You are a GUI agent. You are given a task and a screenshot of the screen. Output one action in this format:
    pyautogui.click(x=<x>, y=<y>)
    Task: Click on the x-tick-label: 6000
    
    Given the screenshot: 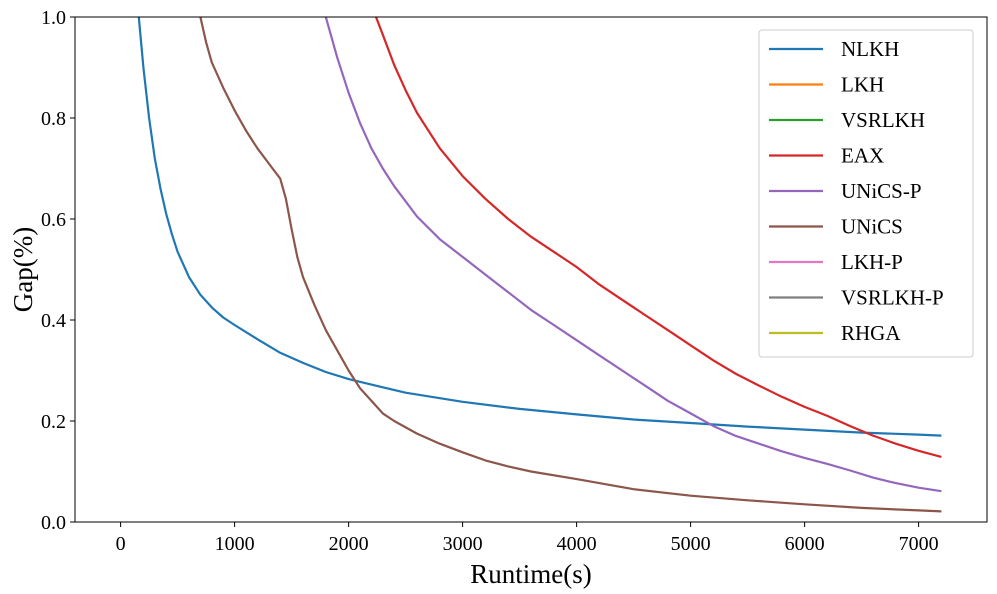 What is the action you would take?
    pyautogui.click(x=805, y=544)
    